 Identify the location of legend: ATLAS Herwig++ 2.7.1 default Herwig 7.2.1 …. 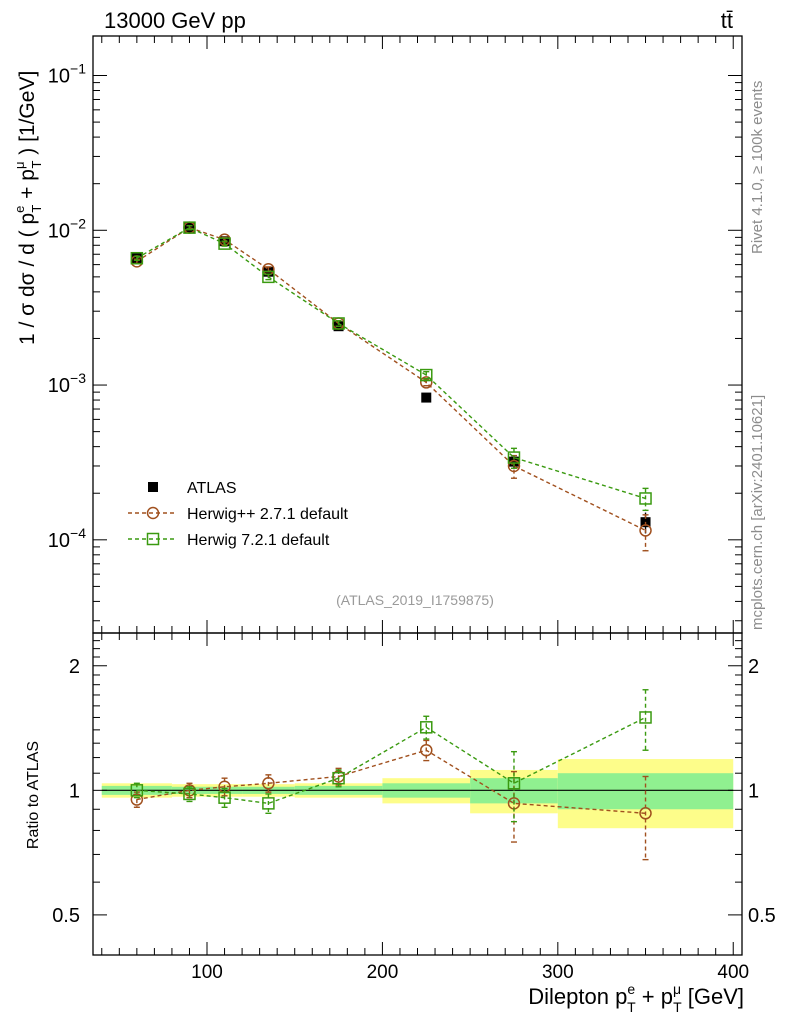
(238, 514).